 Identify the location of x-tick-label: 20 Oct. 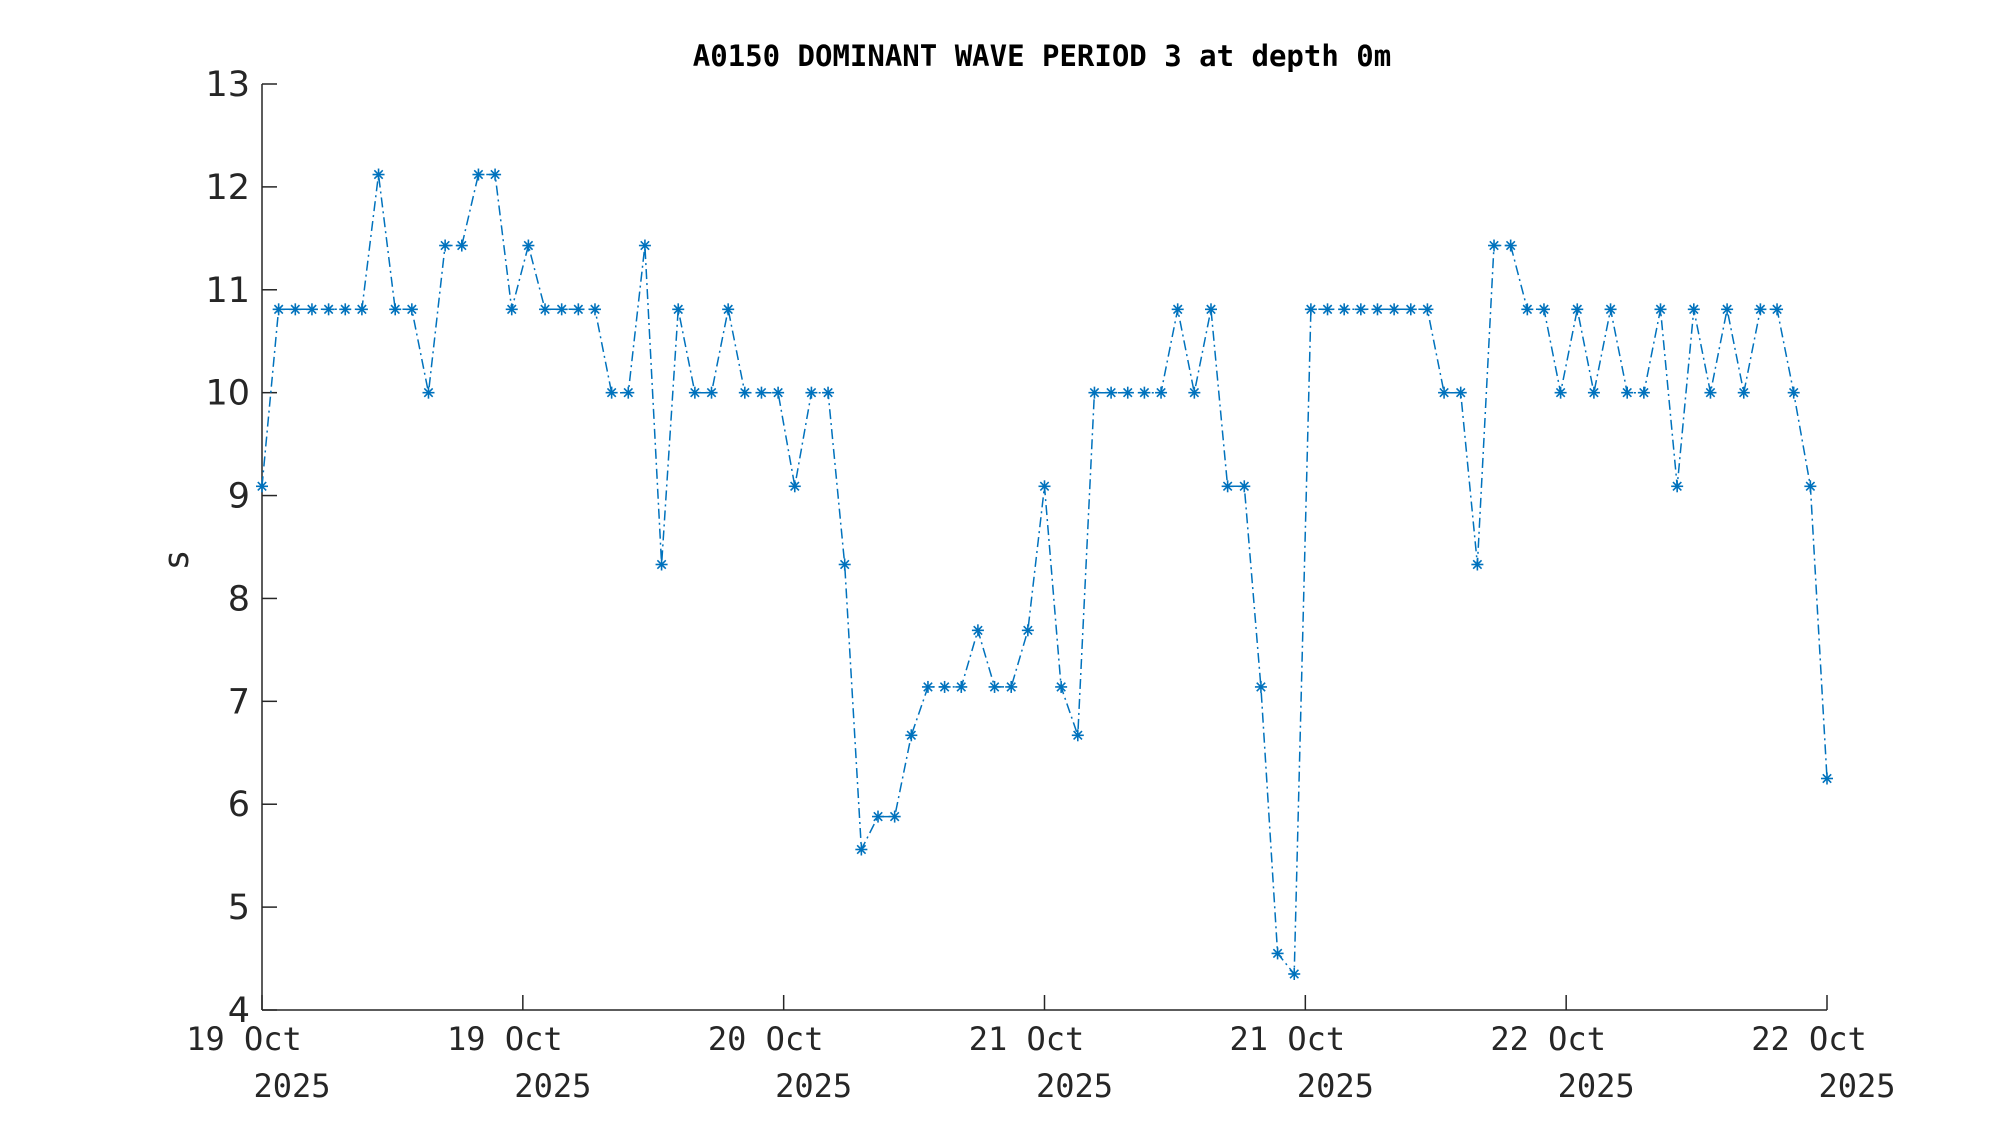
(766, 1039).